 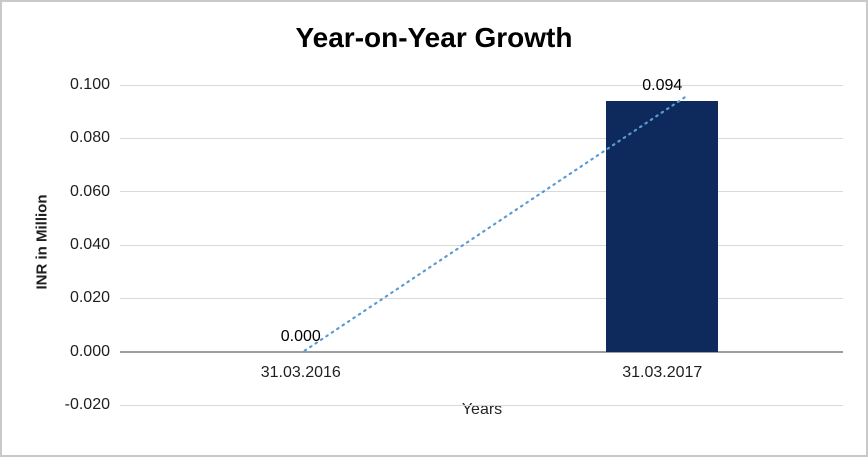 What do you see at coordinates (662, 372) in the screenshot?
I see `category-label: 31.03.2017` at bounding box center [662, 372].